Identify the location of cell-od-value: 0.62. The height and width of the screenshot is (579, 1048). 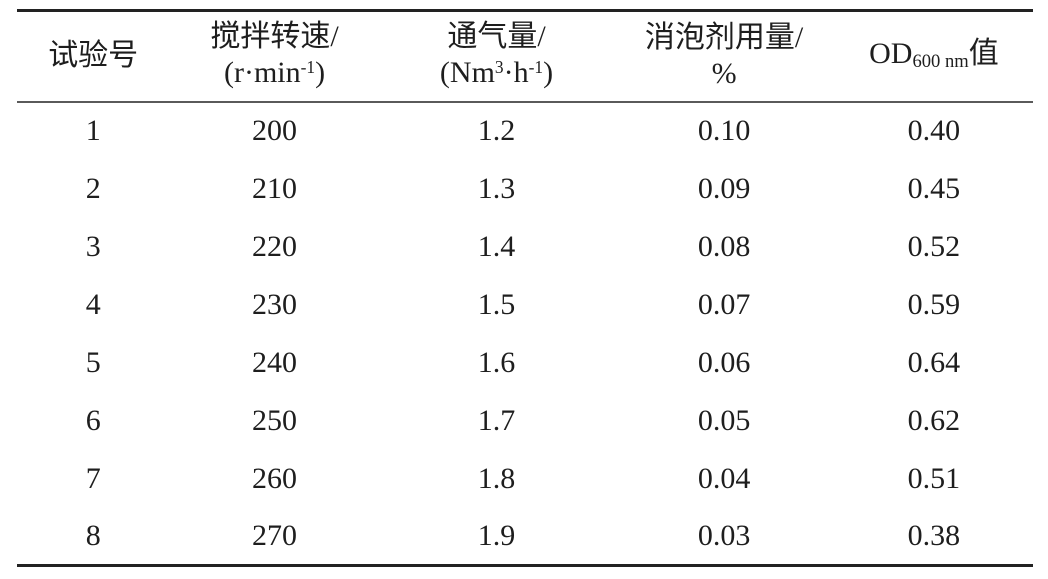
(934, 420).